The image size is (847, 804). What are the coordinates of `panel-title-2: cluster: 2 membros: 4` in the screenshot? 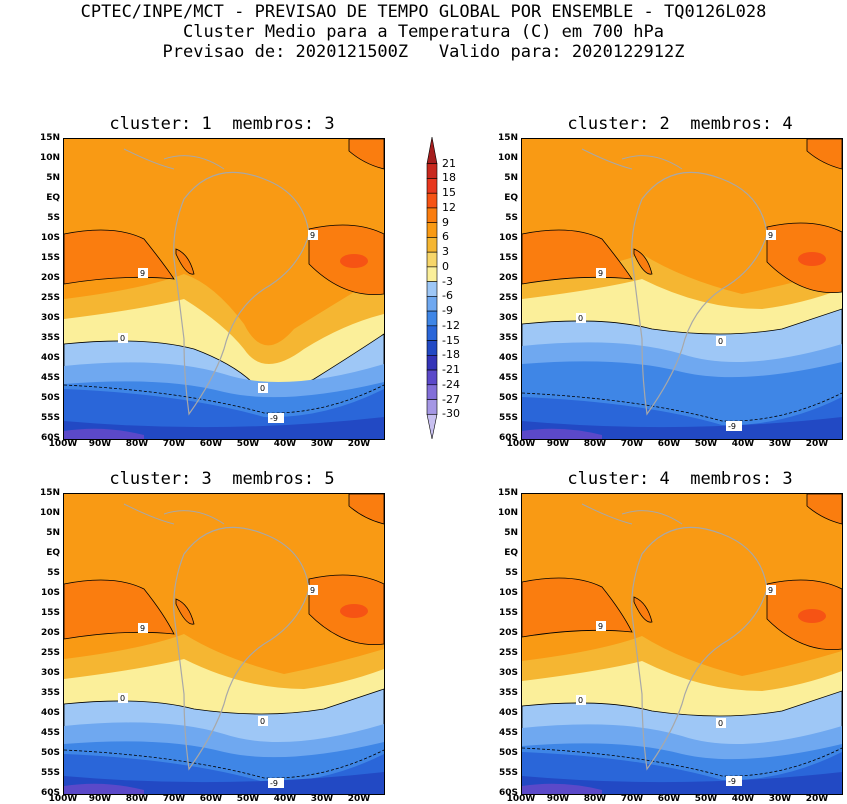 It's located at (680, 124).